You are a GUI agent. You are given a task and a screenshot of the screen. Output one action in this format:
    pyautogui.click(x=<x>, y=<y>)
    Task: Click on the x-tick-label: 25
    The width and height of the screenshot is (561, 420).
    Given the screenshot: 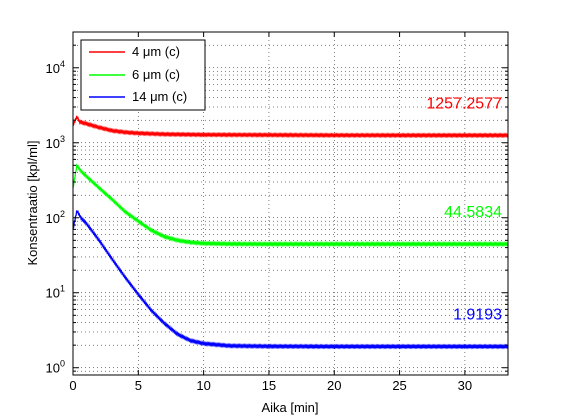 What is the action you would take?
    pyautogui.click(x=399, y=385)
    